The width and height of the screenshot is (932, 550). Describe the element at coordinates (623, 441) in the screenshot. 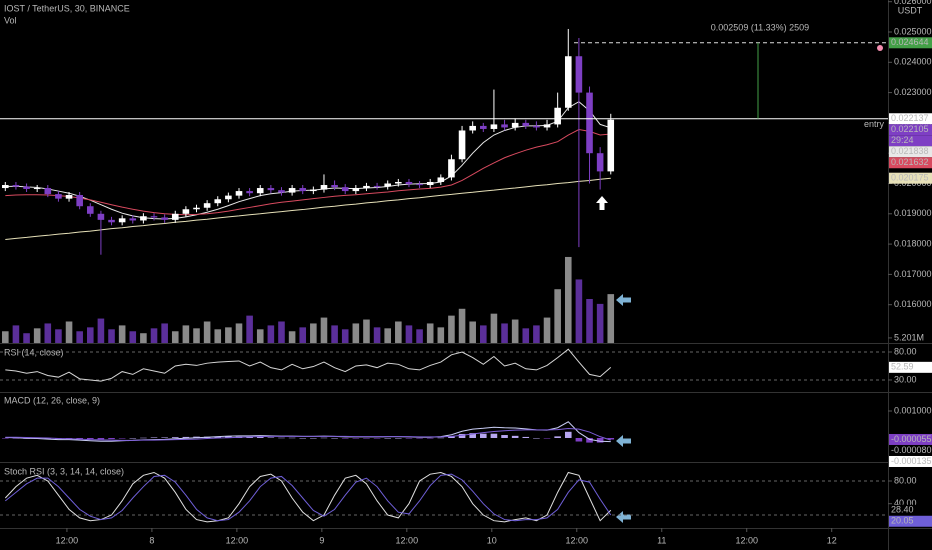

I see `annotation-arrow` at that location.